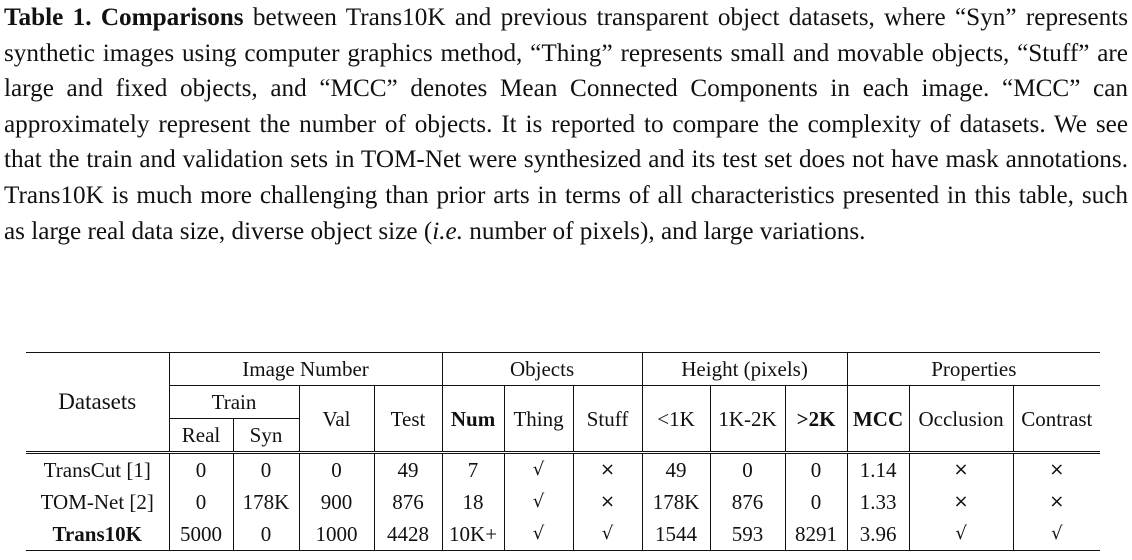 The height and width of the screenshot is (560, 1132). What do you see at coordinates (473, 502) in the screenshot?
I see `cell-num: 18` at bounding box center [473, 502].